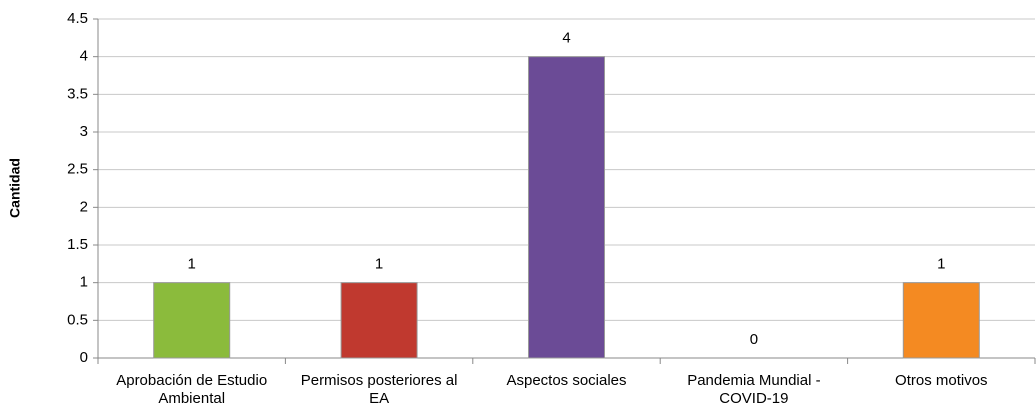  What do you see at coordinates (84, 206) in the screenshot?
I see `y-tick-label: 2` at bounding box center [84, 206].